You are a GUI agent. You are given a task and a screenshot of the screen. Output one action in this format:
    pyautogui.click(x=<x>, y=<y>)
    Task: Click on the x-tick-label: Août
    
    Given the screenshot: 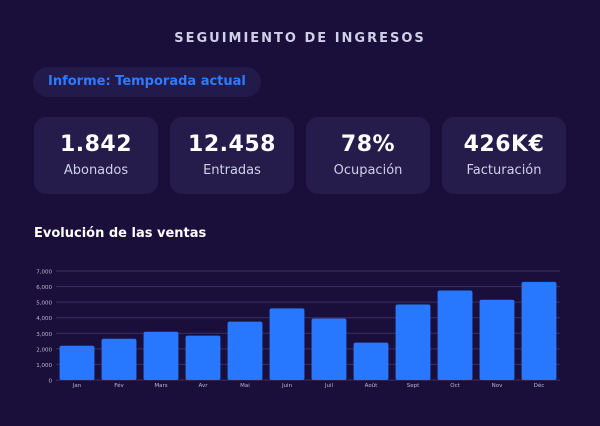 What is the action you would take?
    pyautogui.click(x=372, y=385)
    